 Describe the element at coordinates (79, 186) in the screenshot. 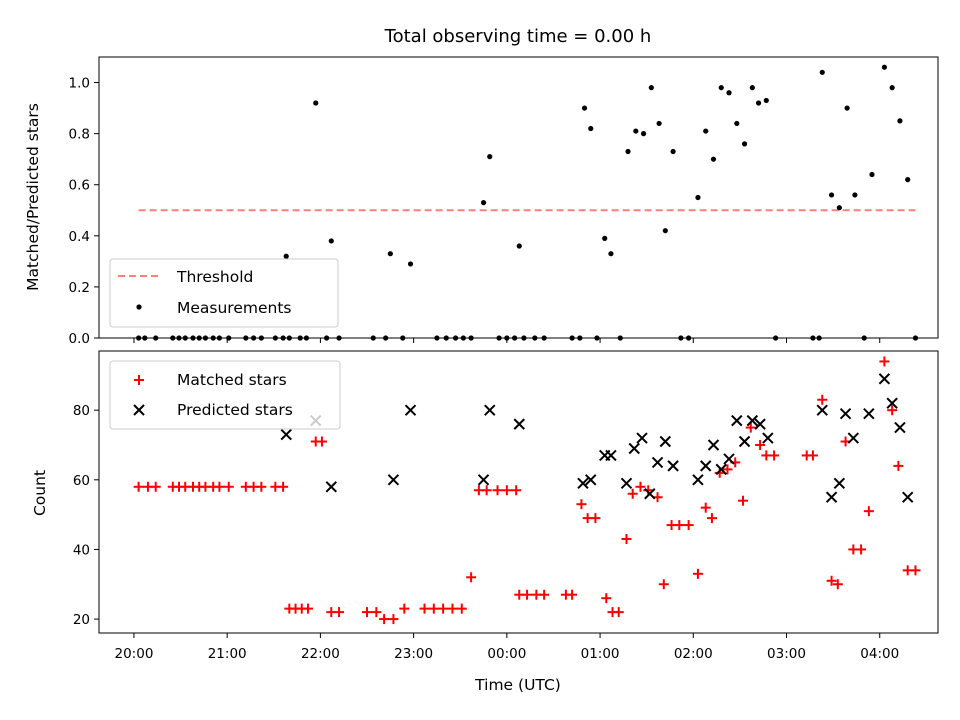

I see `top-y-tick-label: 0.6` at that location.